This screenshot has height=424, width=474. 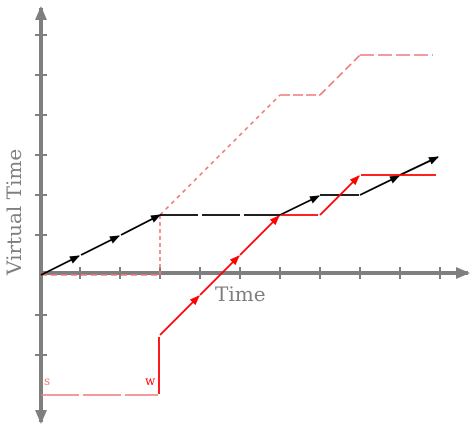 I want to click on y-axis-title: Virtual Time, so click(x=14, y=212).